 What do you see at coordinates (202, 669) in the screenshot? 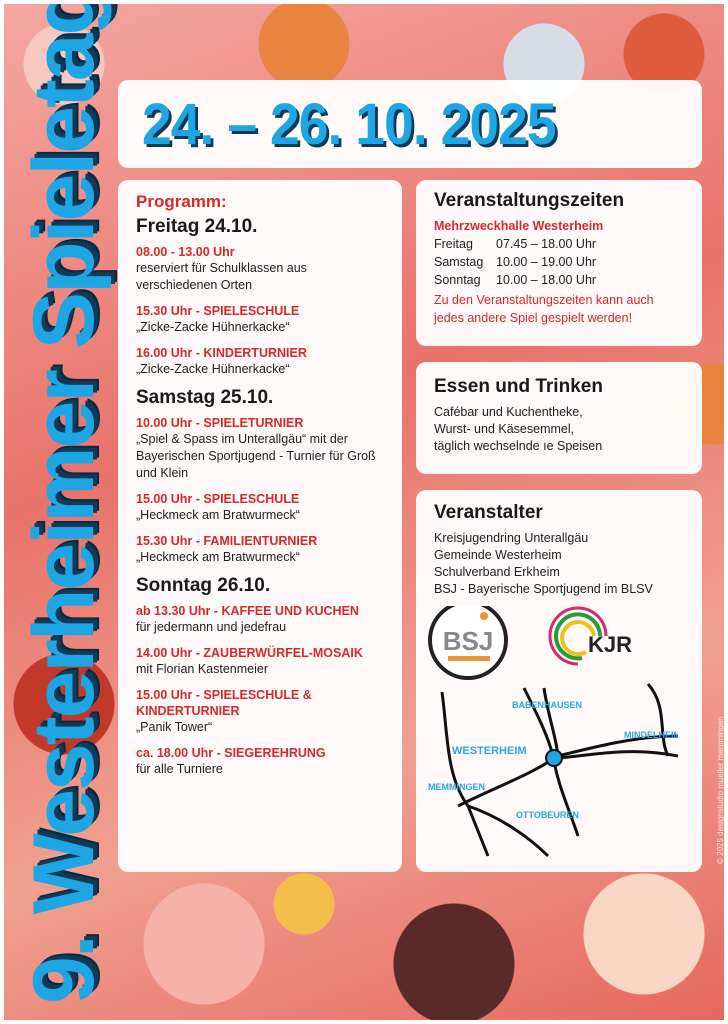
I see `program-item-desc: mit Florian Kastenmeier` at bounding box center [202, 669].